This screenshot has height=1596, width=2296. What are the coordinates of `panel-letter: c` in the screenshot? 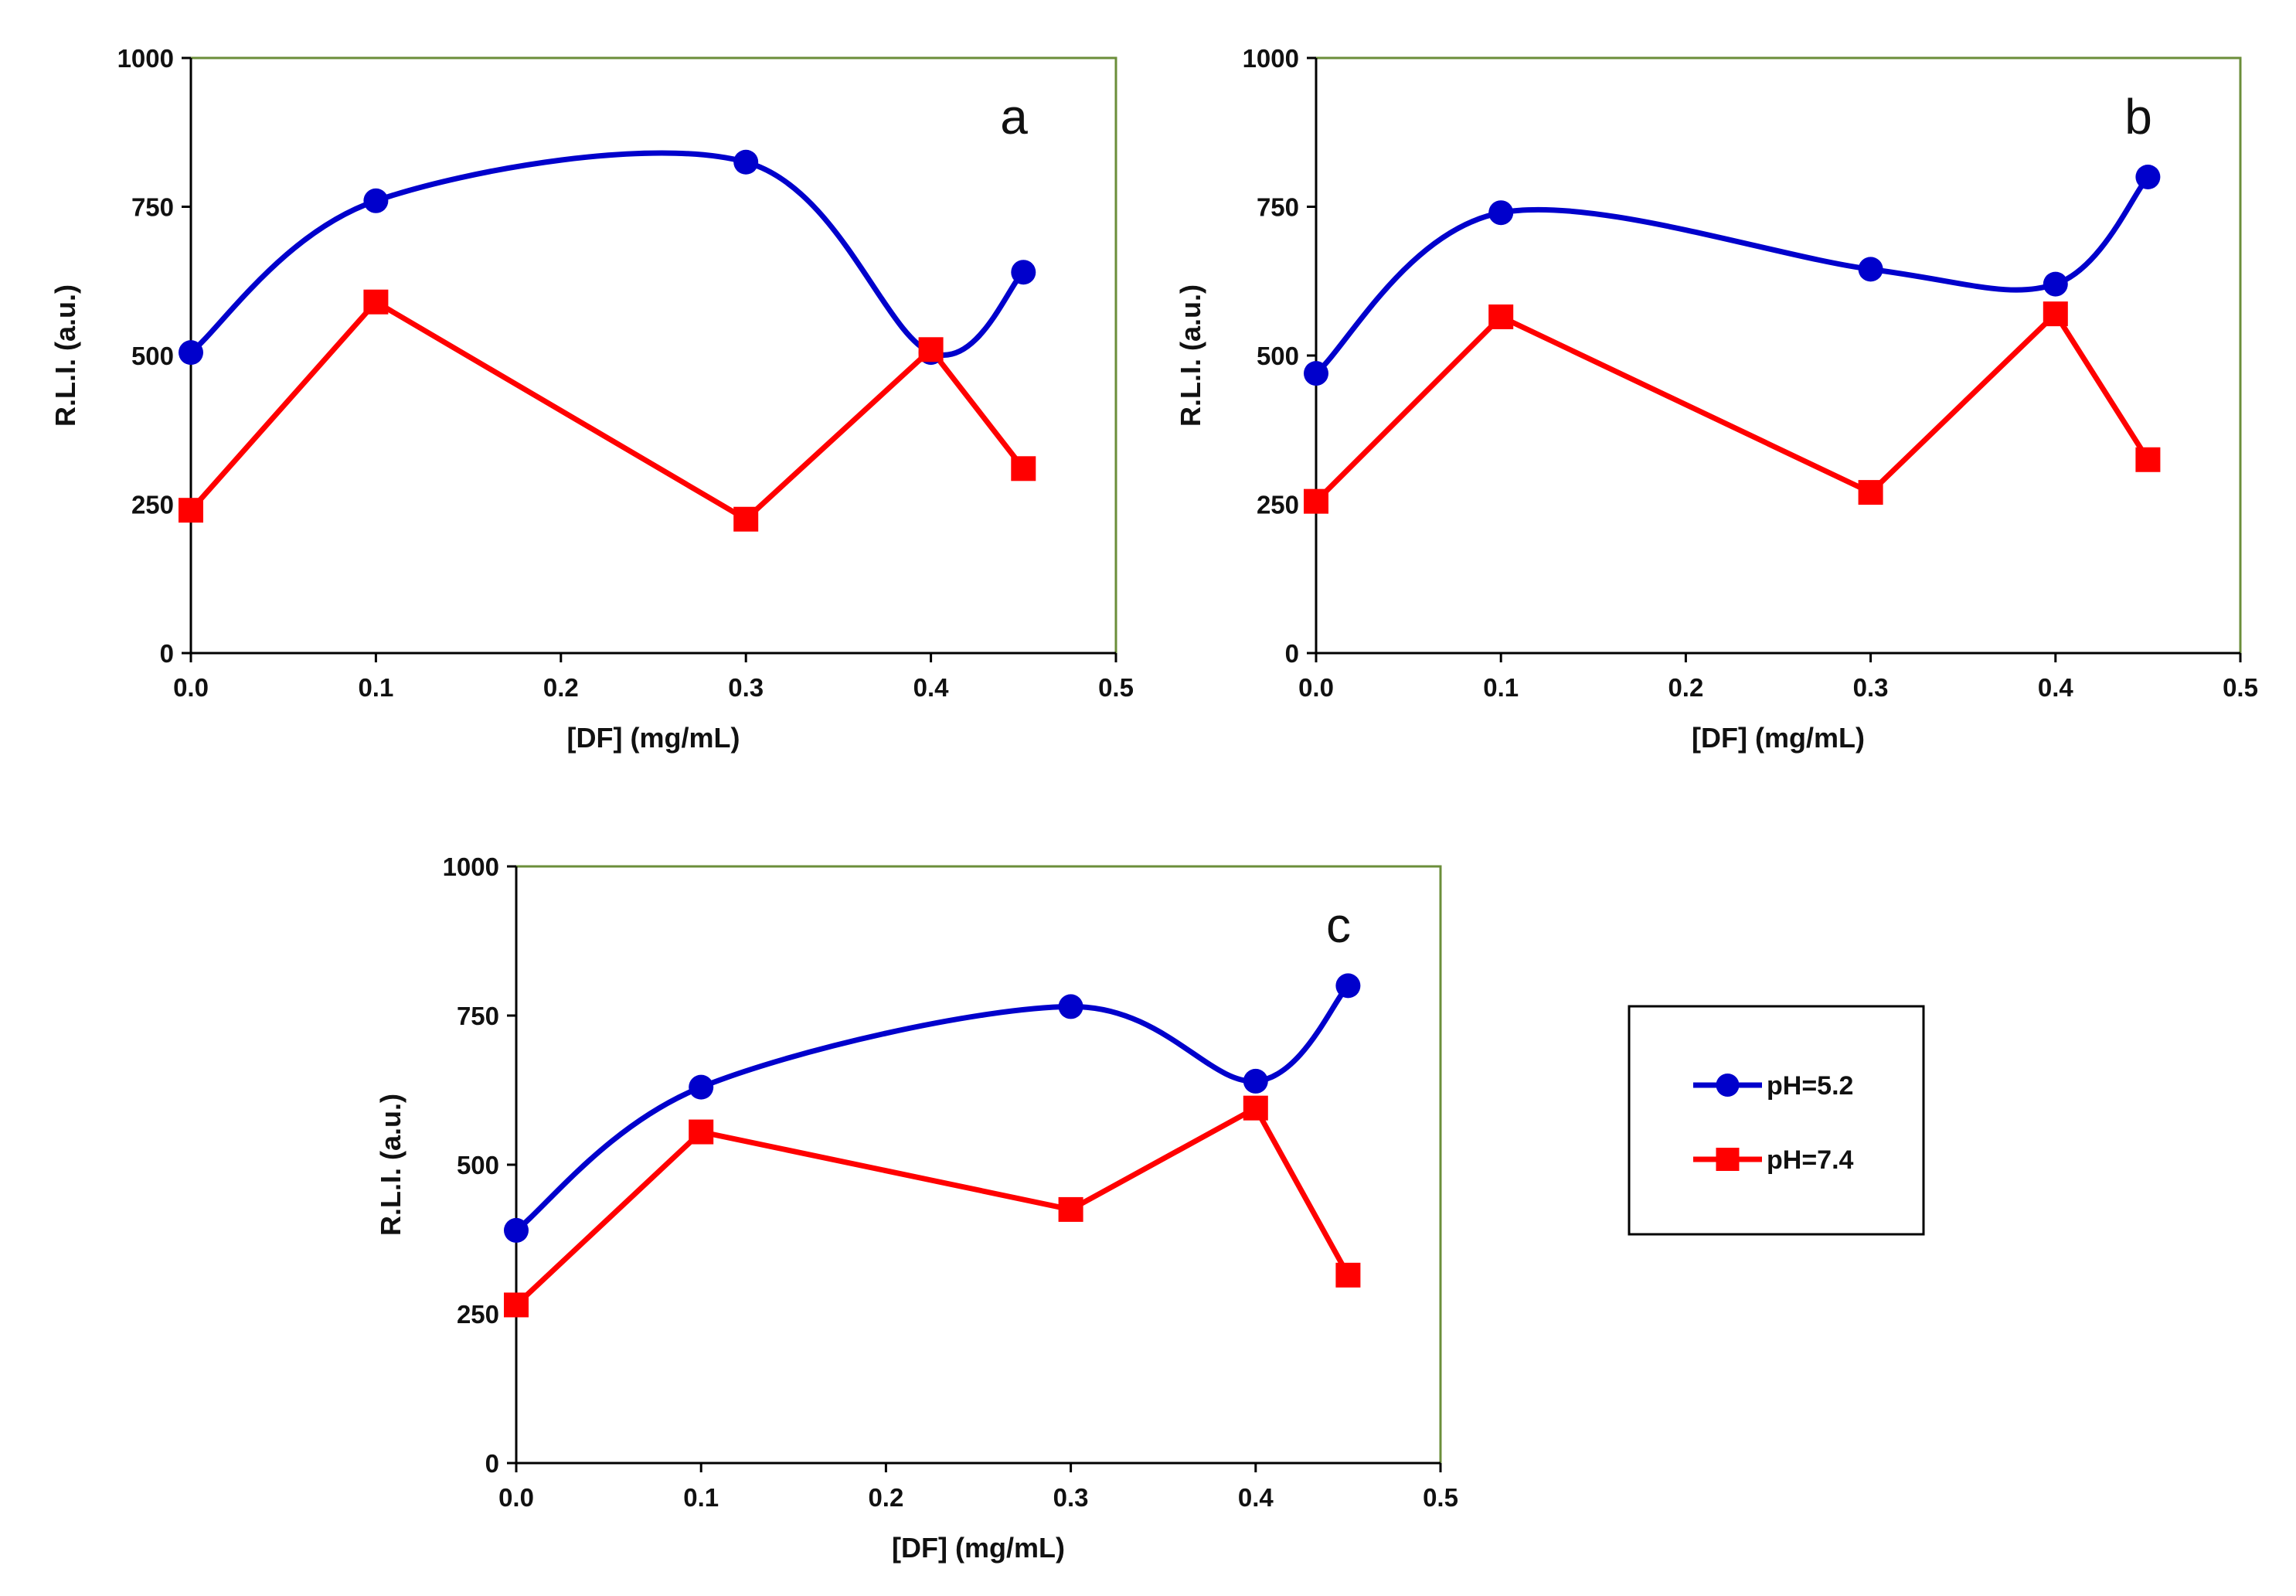 It's located at (1339, 925).